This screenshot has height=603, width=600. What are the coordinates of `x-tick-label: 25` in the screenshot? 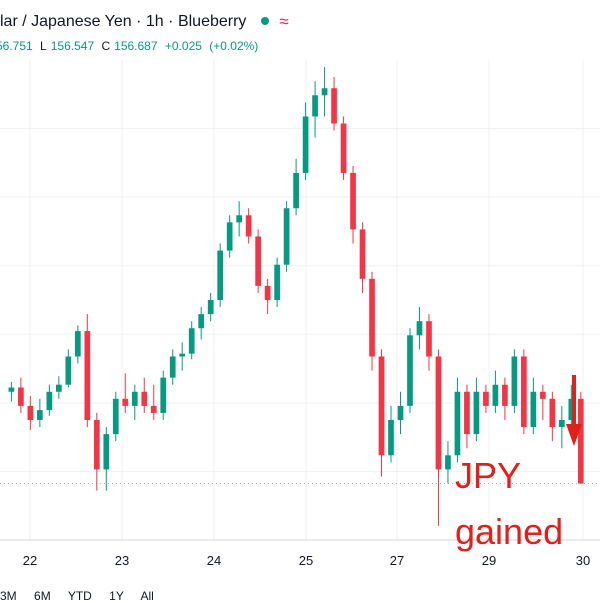 It's located at (306, 560).